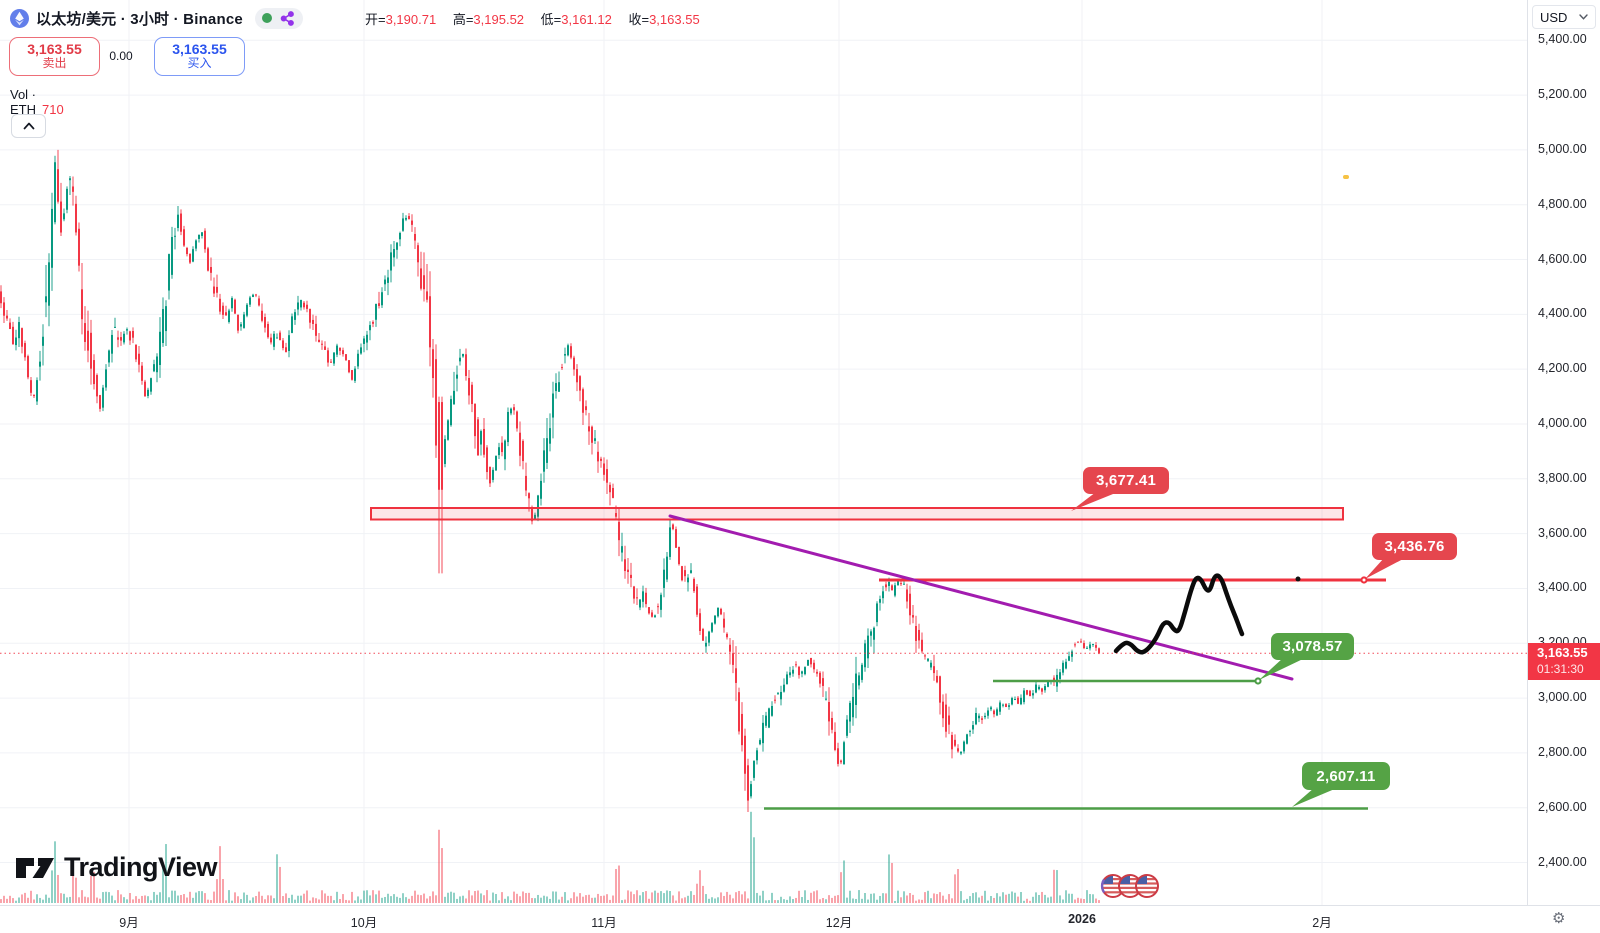 The image size is (1600, 933). I want to click on price-tick-label: 2,400.00, so click(1562, 861).